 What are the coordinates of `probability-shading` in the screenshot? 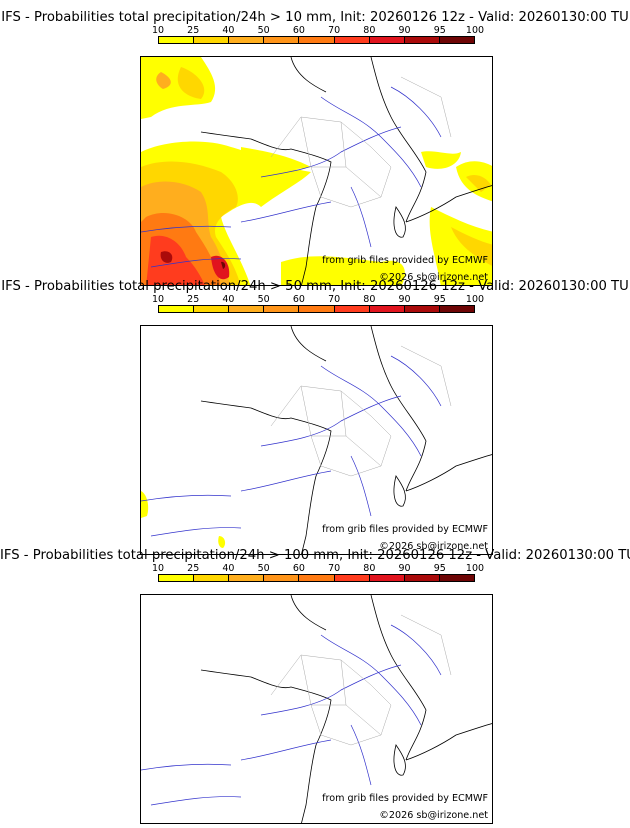 It's located at (183, 519).